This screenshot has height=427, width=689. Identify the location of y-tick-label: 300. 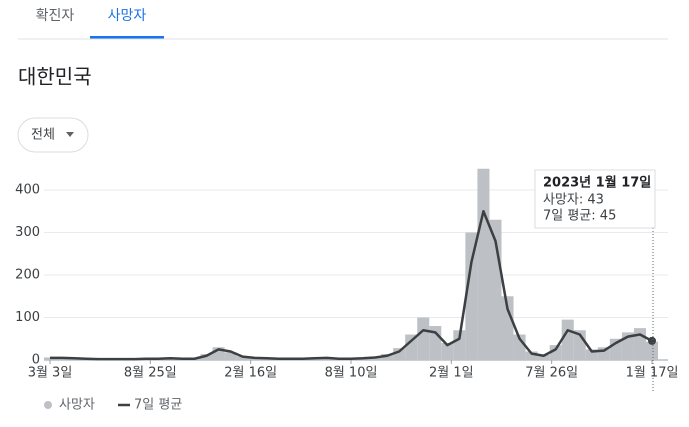
(27, 232).